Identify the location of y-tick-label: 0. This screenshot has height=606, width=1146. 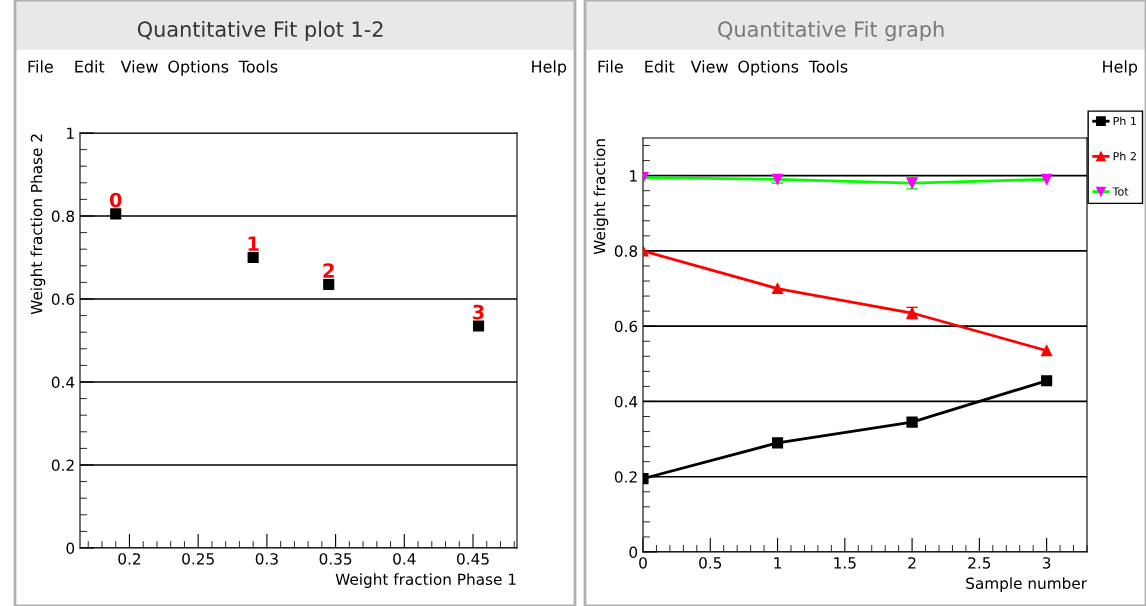
(70, 548).